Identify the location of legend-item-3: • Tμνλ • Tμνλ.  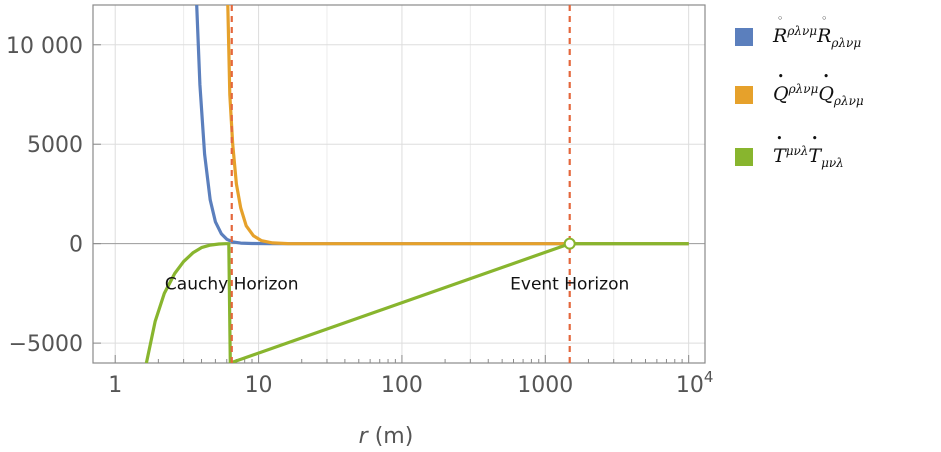
(789, 153).